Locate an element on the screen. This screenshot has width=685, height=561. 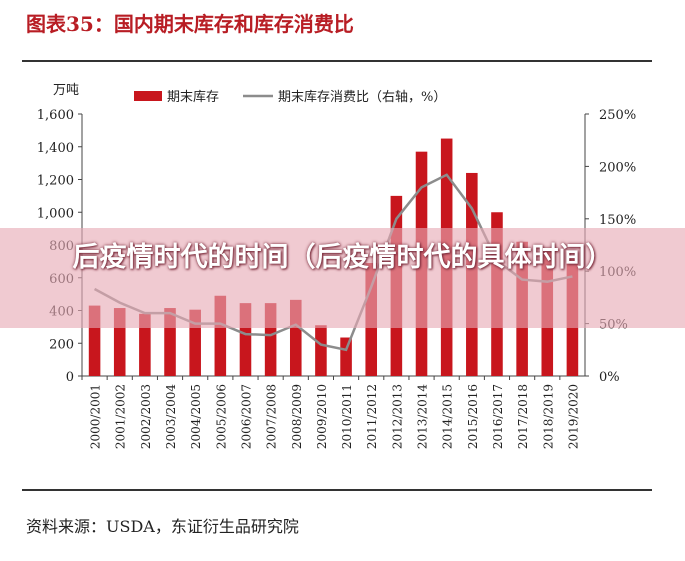
x-tick-label: 2014/2015 is located at coordinates (448, 416).